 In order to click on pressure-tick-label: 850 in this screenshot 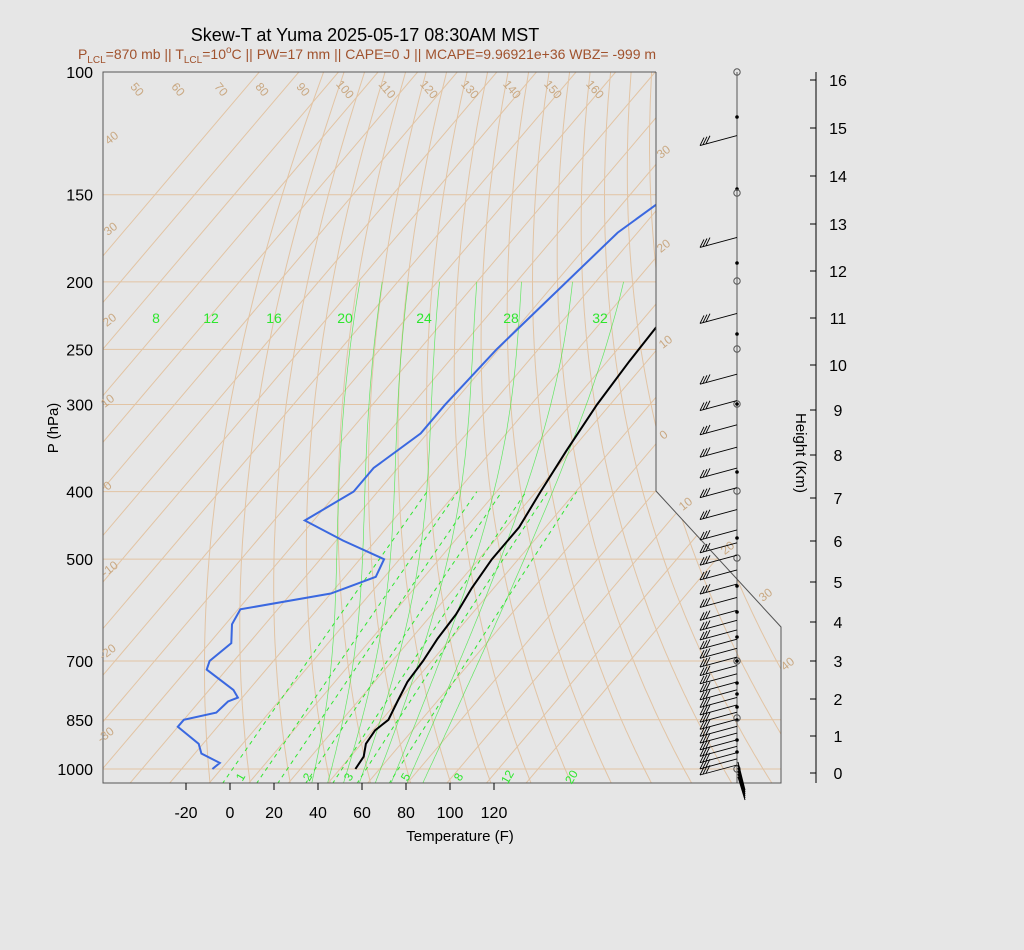, I will do `click(79, 721)`.